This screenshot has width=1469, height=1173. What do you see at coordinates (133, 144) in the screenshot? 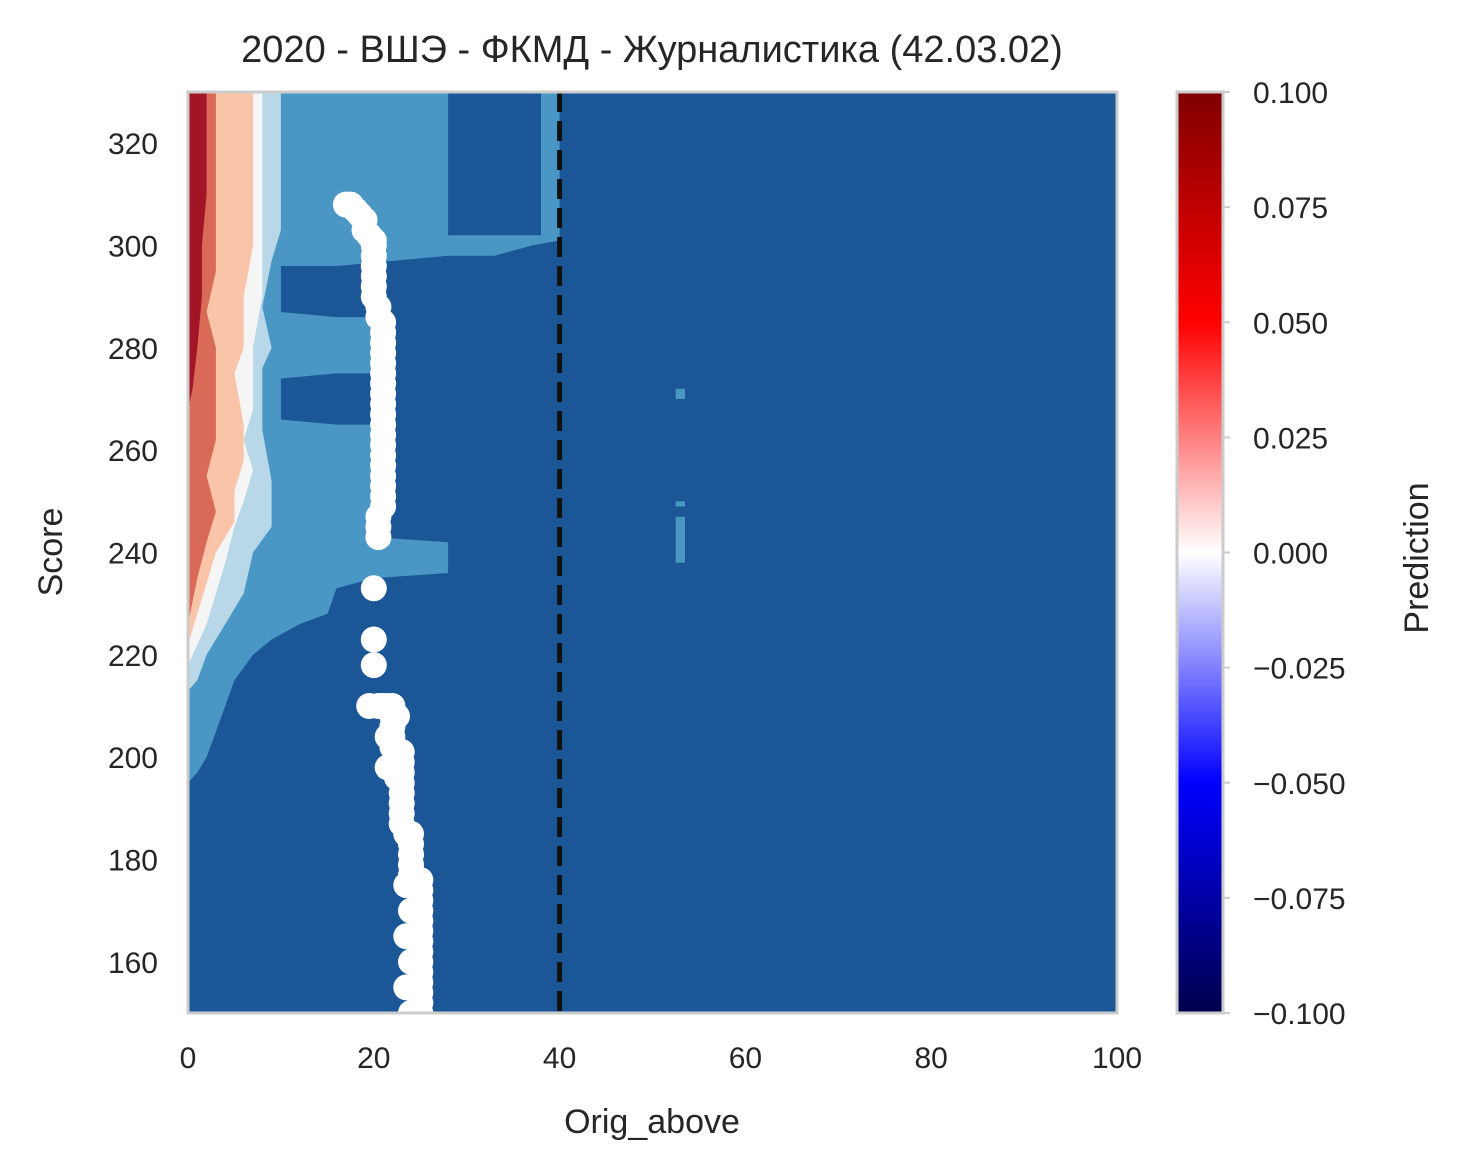
I see `y-tick-label: 320` at bounding box center [133, 144].